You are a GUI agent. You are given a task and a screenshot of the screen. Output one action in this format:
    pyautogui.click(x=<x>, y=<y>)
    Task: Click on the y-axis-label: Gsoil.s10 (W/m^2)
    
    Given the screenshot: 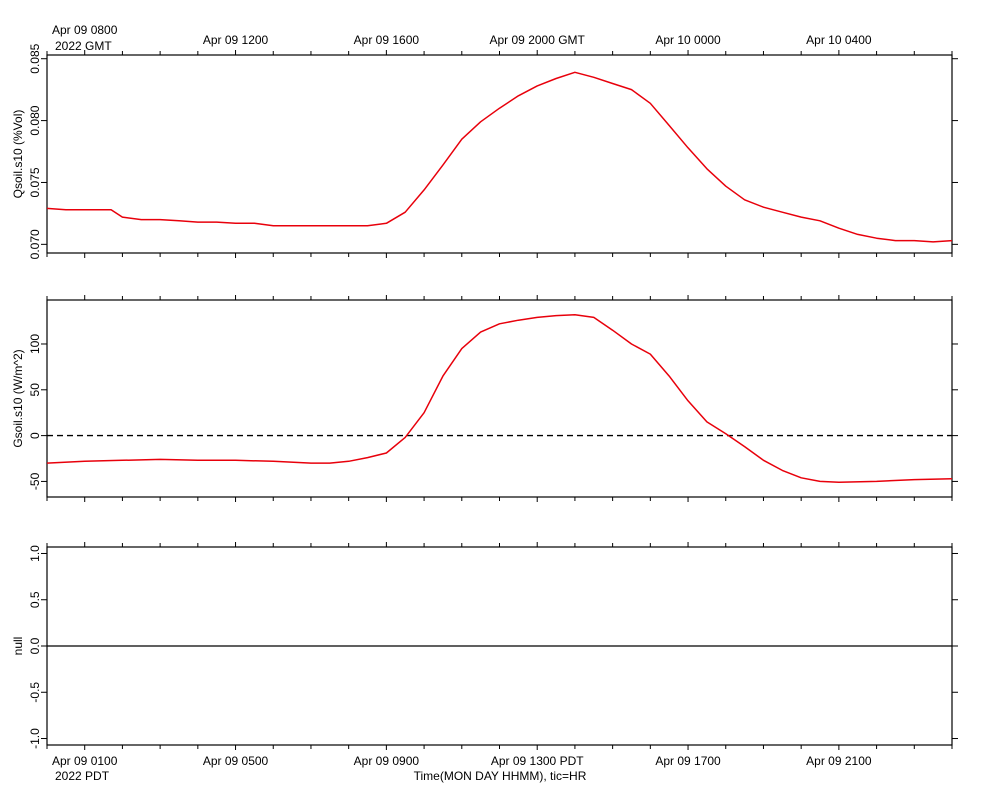 What is the action you would take?
    pyautogui.click(x=18, y=398)
    